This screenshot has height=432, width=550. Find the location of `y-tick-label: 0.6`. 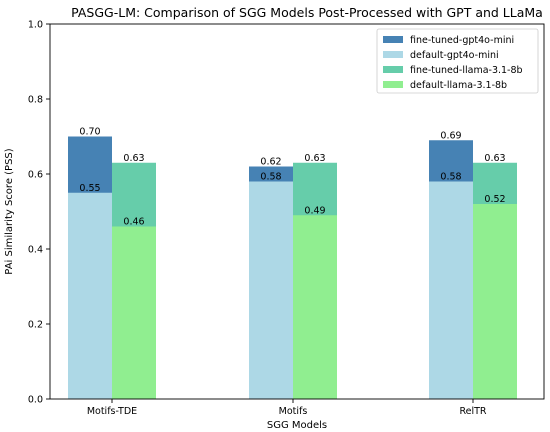

y-tick-label: 0.6 is located at coordinates (35, 175).